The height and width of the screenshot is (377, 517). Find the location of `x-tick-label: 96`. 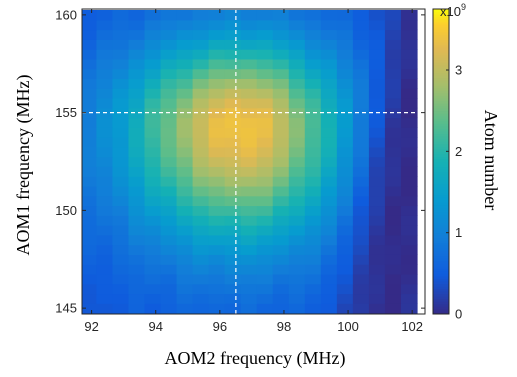

x-tick-label: 96 is located at coordinates (220, 326).